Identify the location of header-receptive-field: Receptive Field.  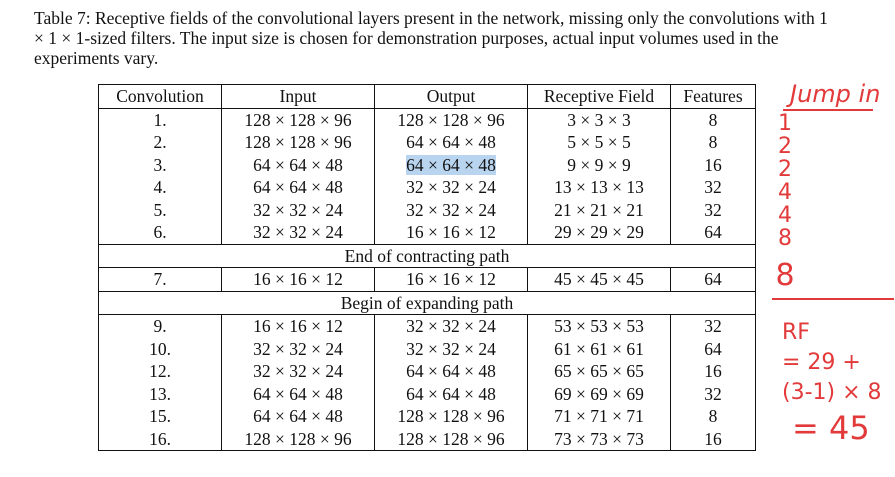
(599, 96).